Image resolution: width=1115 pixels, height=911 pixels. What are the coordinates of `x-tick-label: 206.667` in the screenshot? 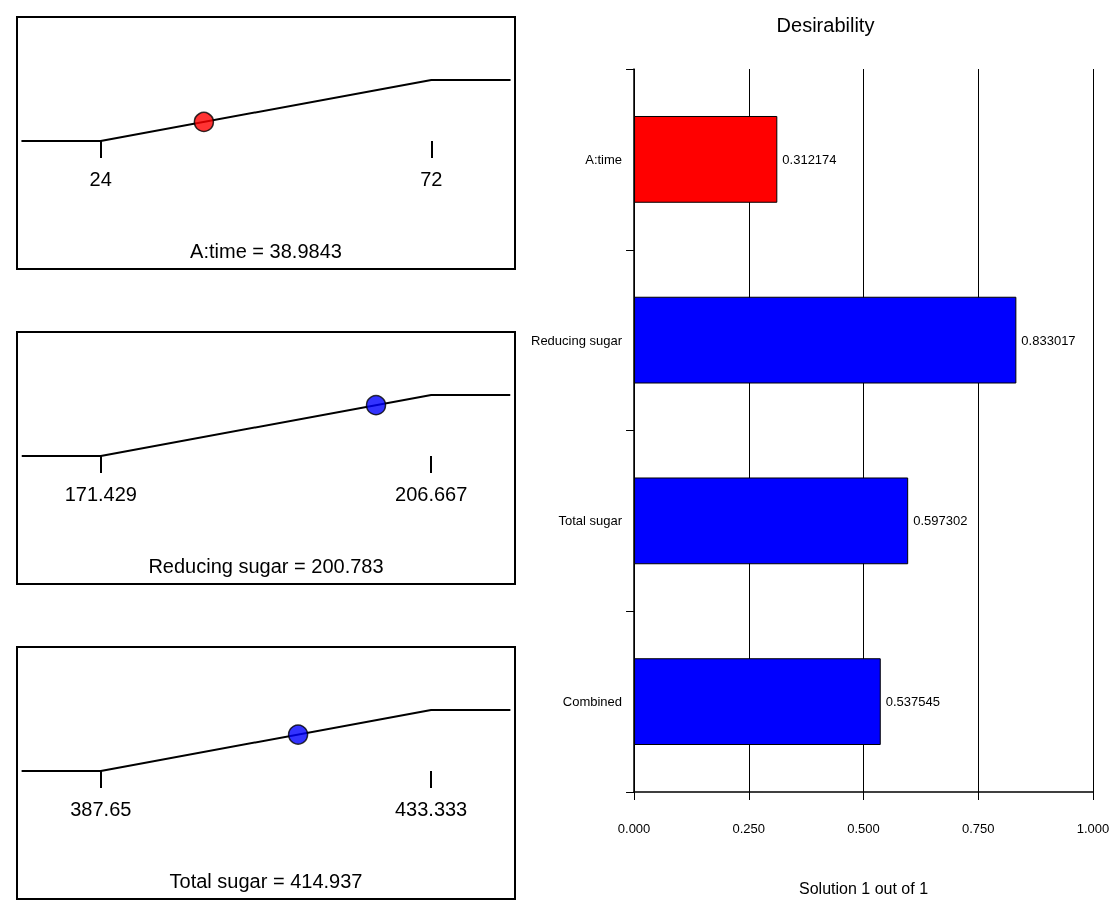 It's located at (431, 494).